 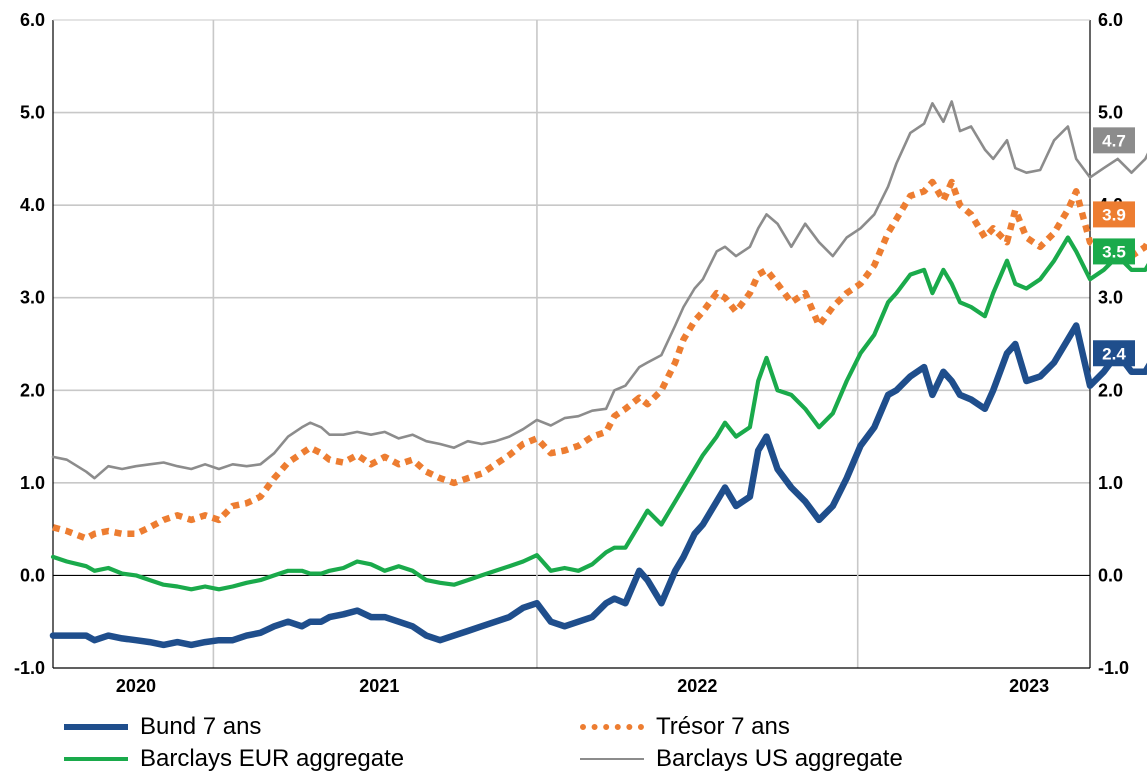 I want to click on legend-item-eur-aggregate: Barclays EUR aggregate, so click(x=234, y=759).